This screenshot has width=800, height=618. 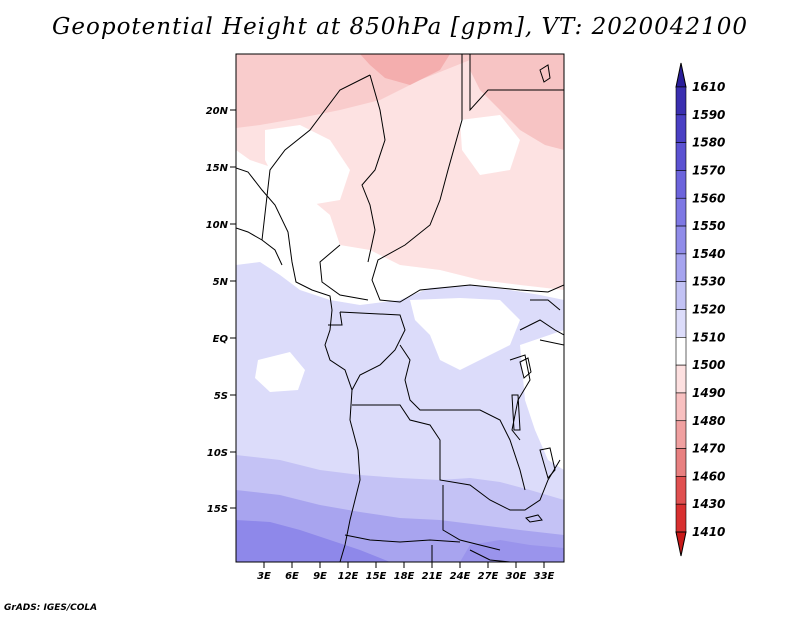 I want to click on lon-label: 3E, so click(x=264, y=576).